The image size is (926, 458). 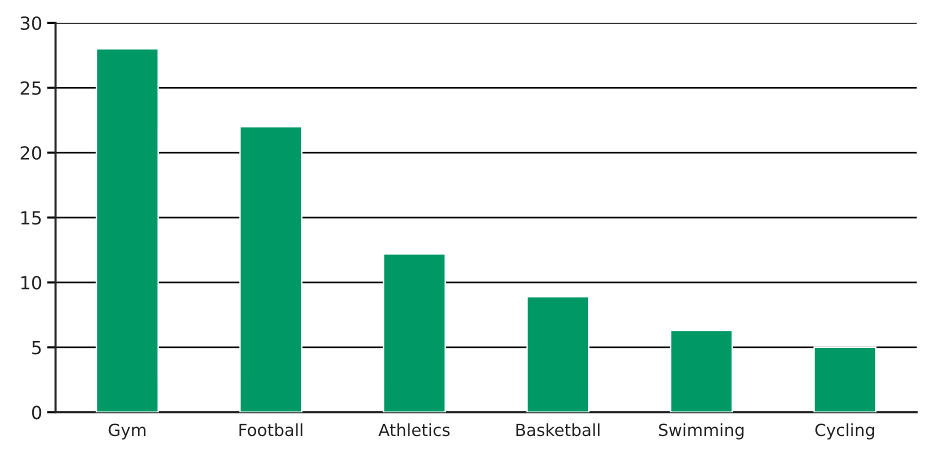 What do you see at coordinates (558, 429) in the screenshot?
I see `x-tick-label: Basketball` at bounding box center [558, 429].